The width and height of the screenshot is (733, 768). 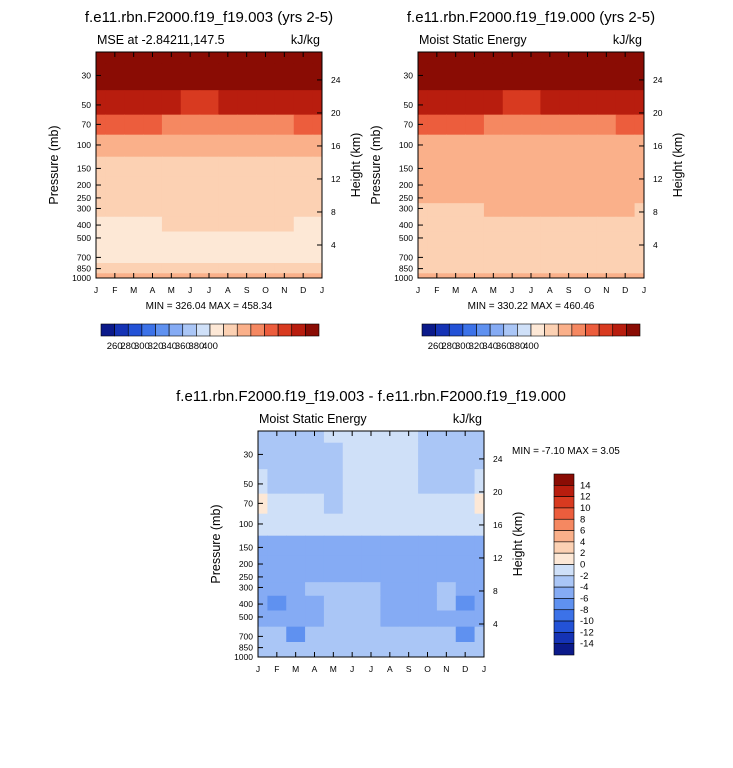 I want to click on colorbar-tick-label: 280, so click(x=449, y=346).